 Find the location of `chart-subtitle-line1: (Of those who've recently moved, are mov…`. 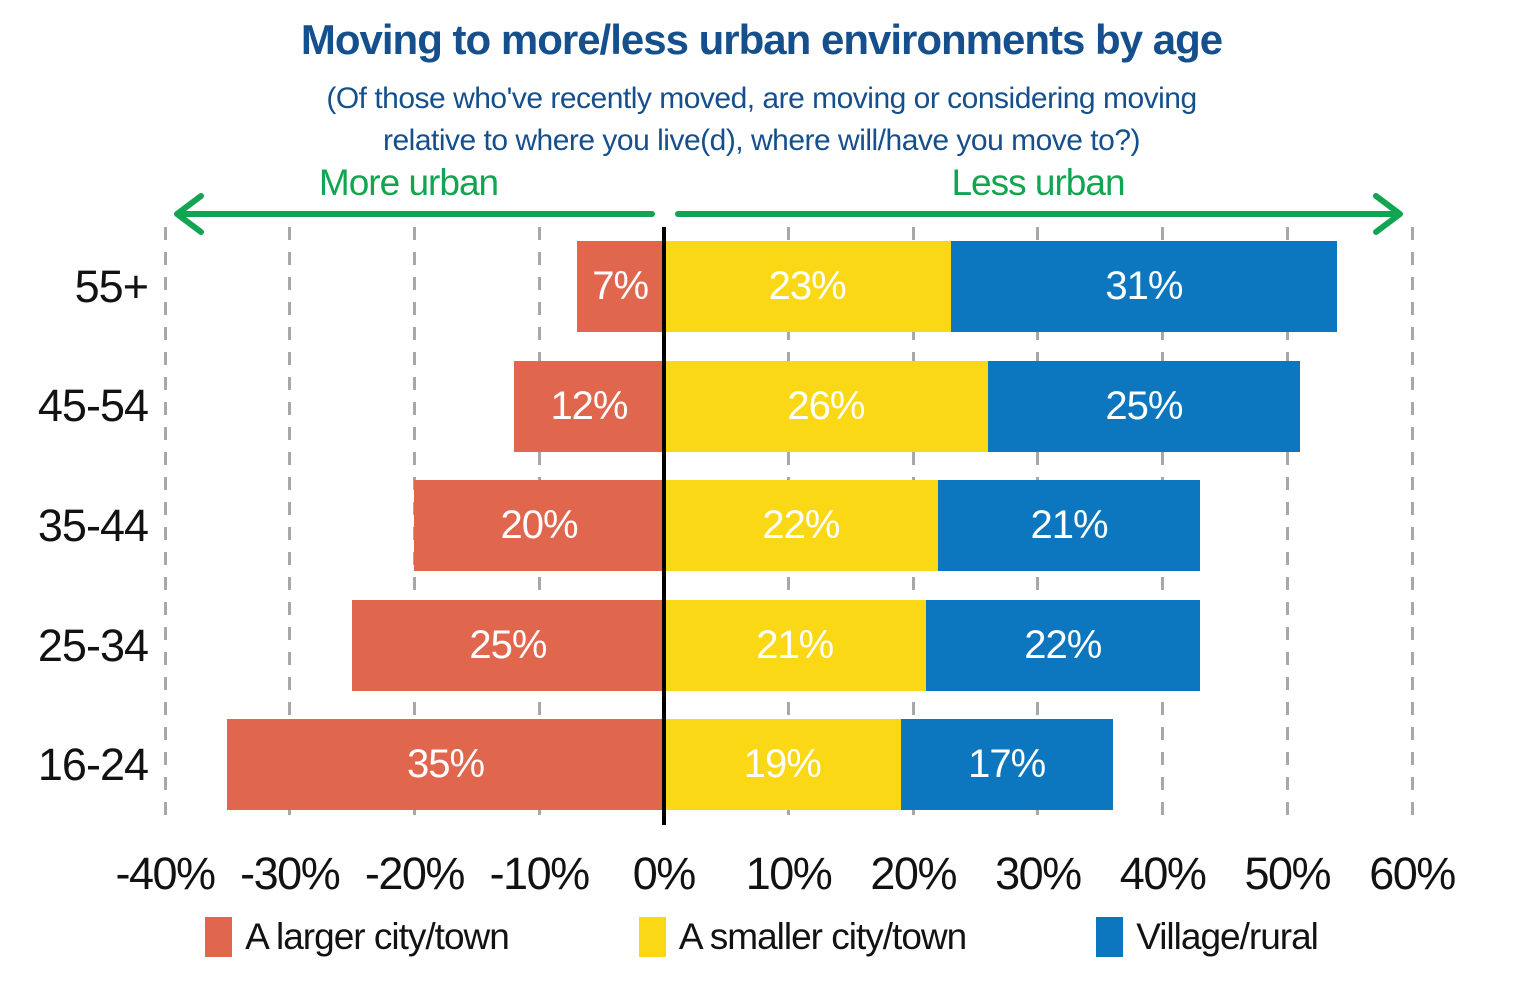

chart-subtitle-line1: (Of those who've recently moved, are mov… is located at coordinates (761, 98).